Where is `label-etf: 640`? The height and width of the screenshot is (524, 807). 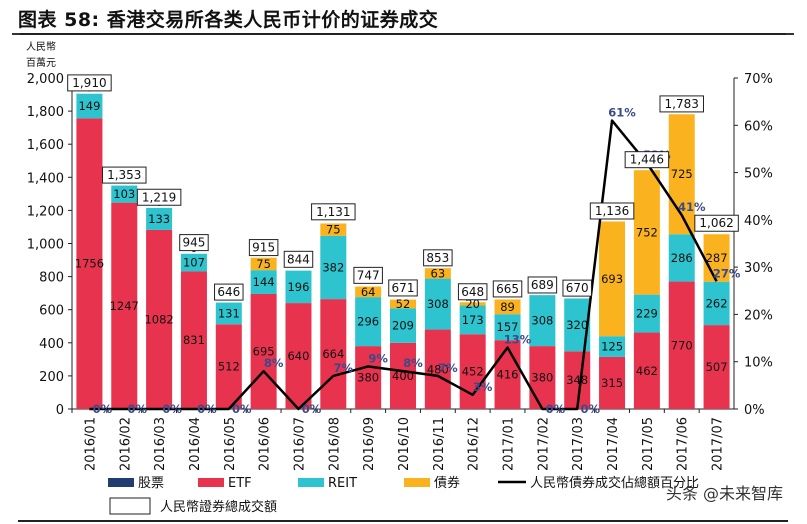
label-etf: 640 is located at coordinates (298, 356).